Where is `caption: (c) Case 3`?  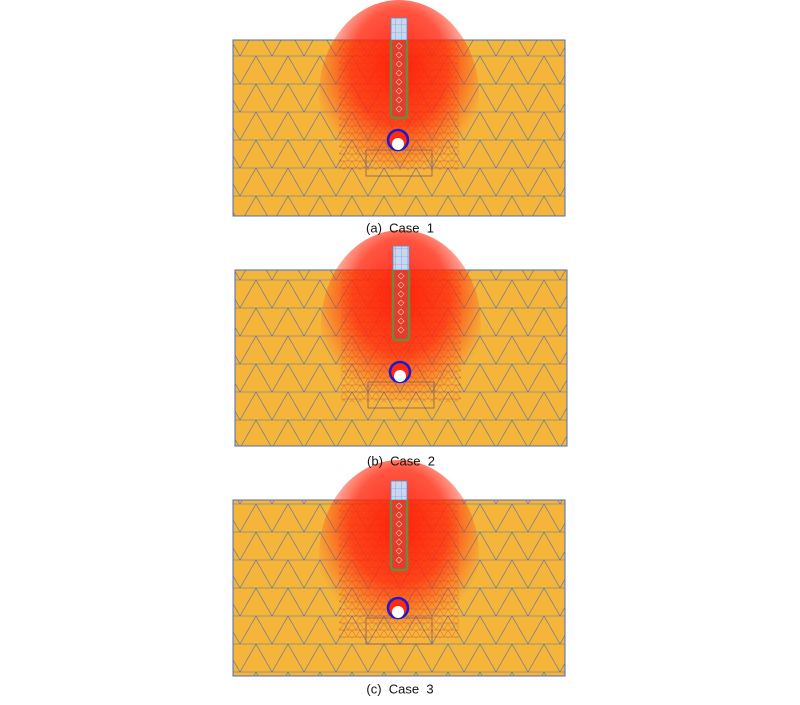 caption: (c) Case 3 is located at coordinates (399, 688).